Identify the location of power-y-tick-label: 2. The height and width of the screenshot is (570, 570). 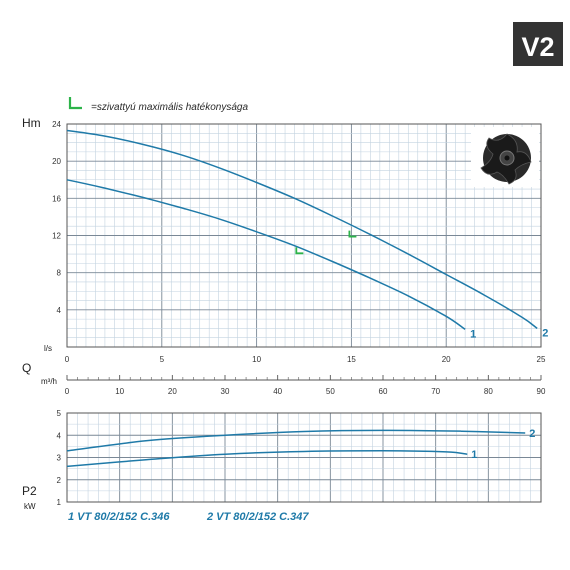
(59, 480).